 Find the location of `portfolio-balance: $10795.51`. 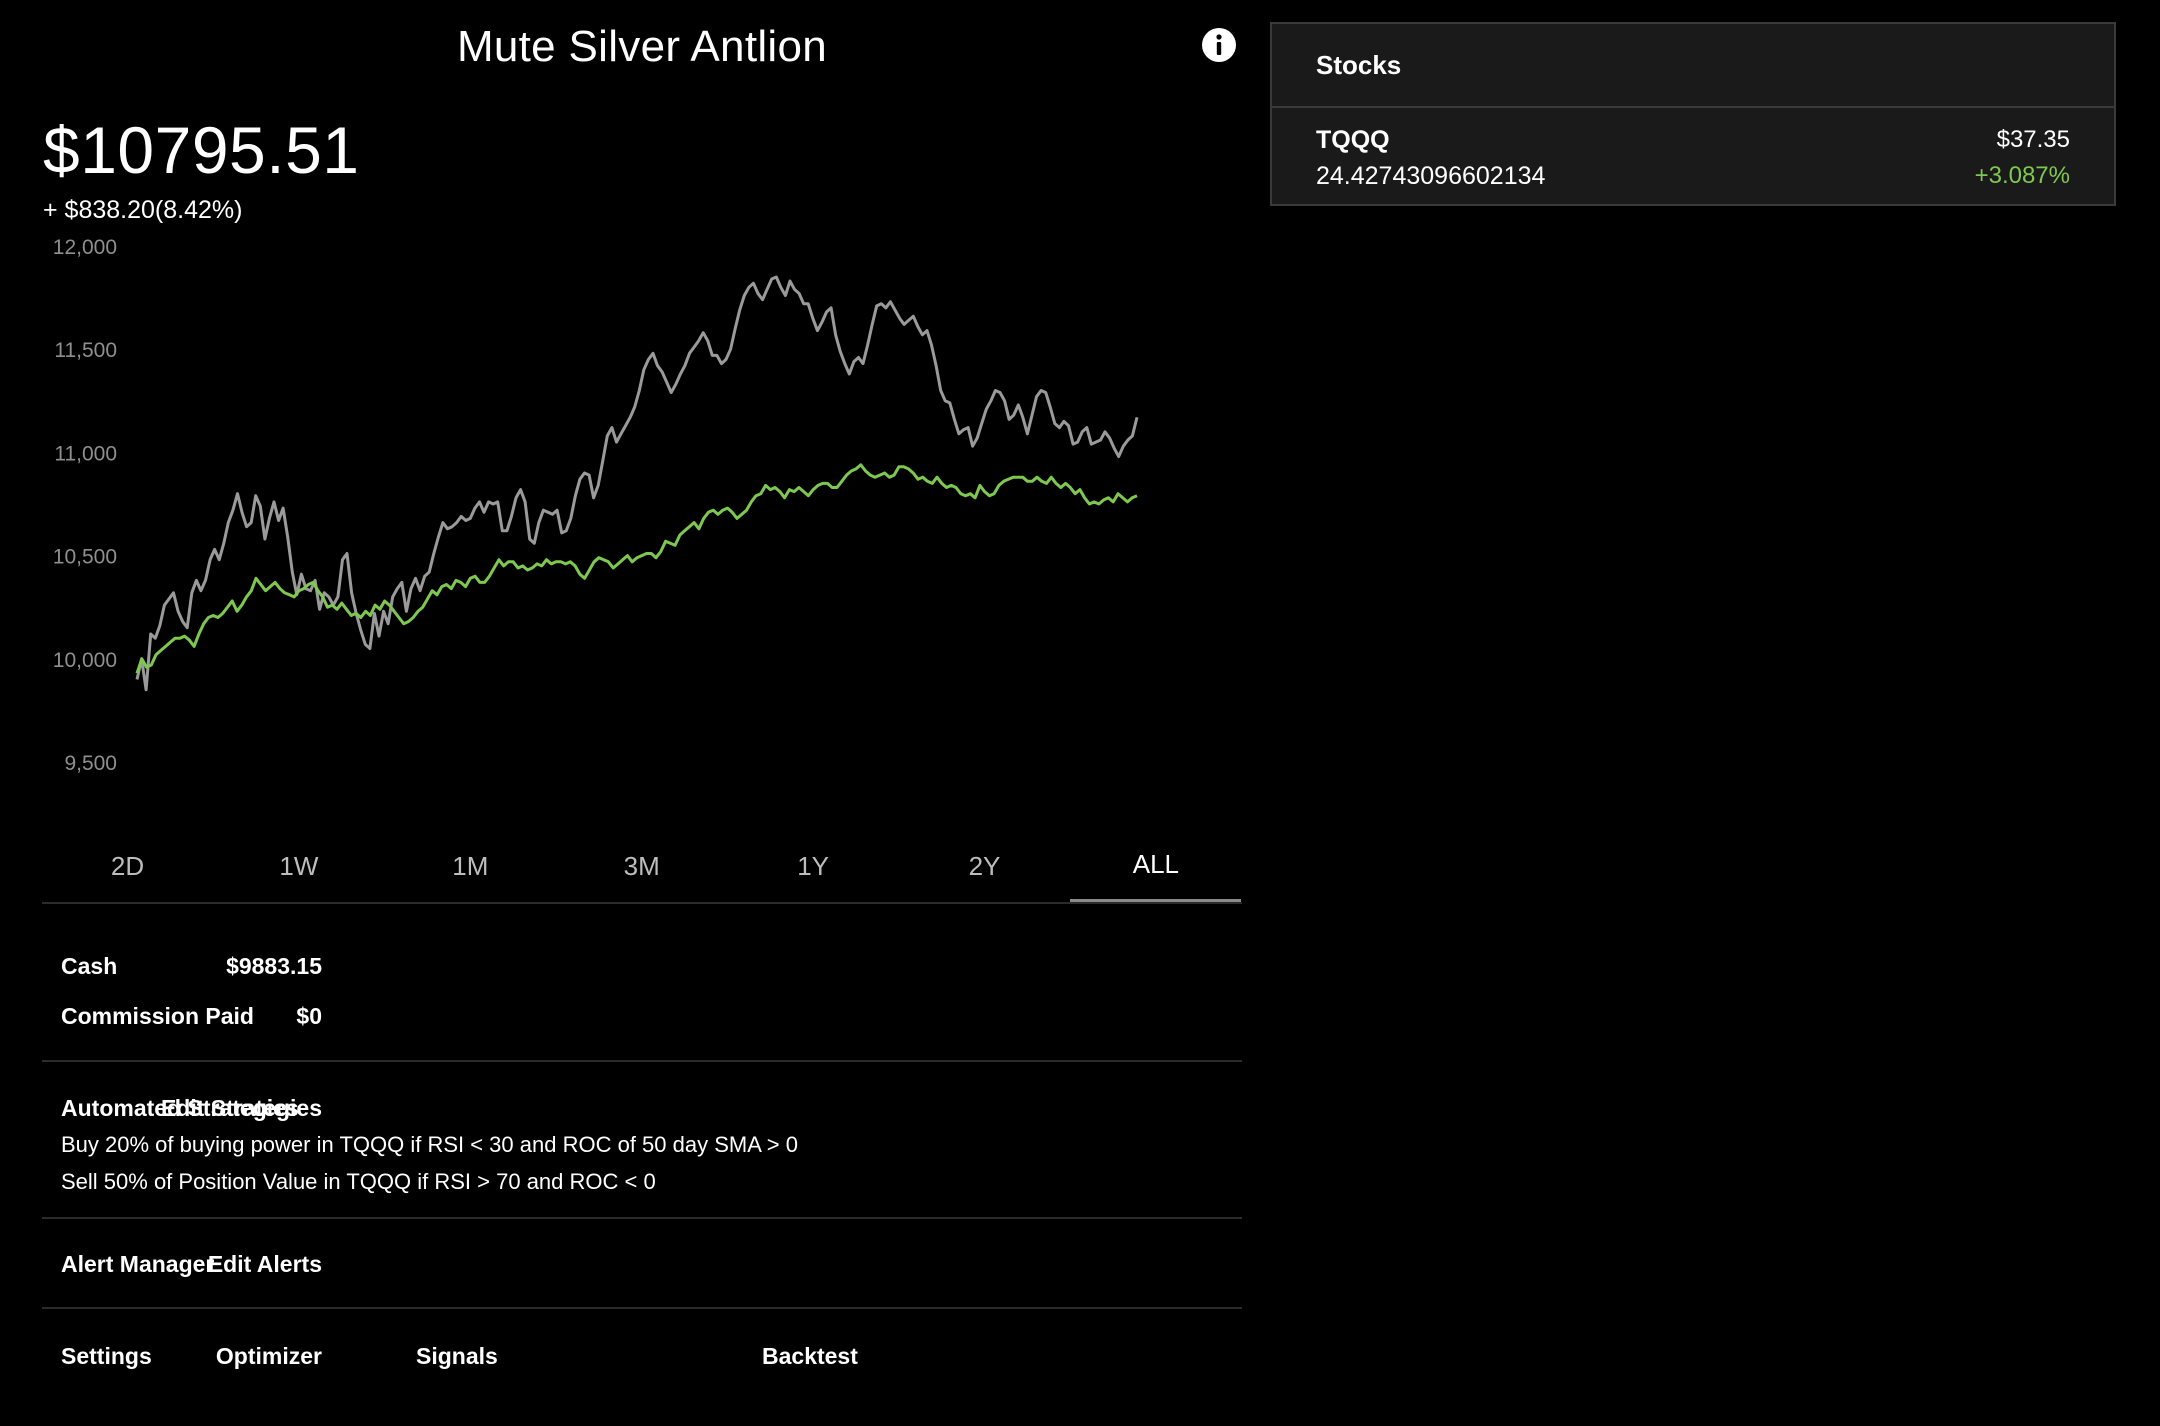

portfolio-balance: $10795.51 is located at coordinates (201, 150).